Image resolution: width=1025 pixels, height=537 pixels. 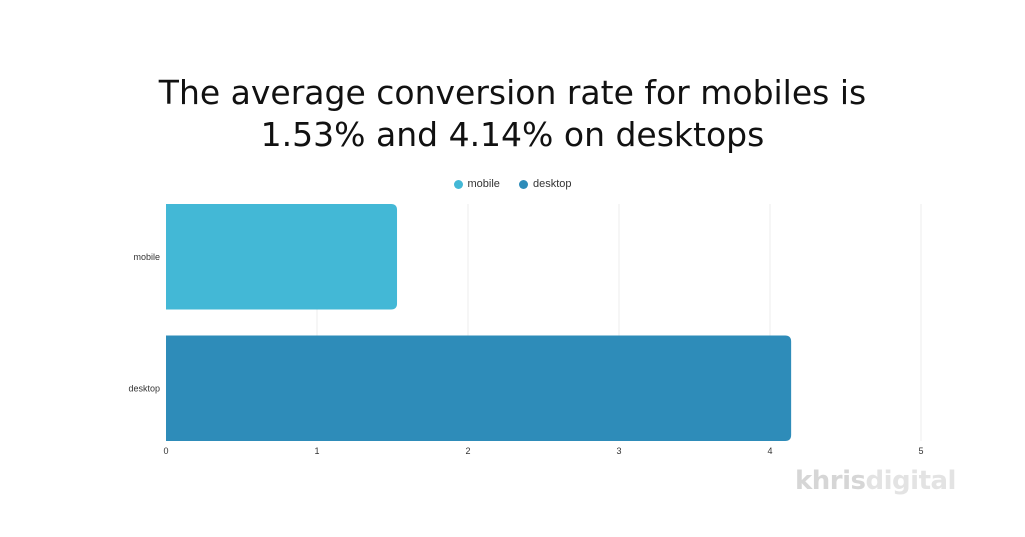 I want to click on chart-category-labels: mobile desktop, so click(x=144, y=323).